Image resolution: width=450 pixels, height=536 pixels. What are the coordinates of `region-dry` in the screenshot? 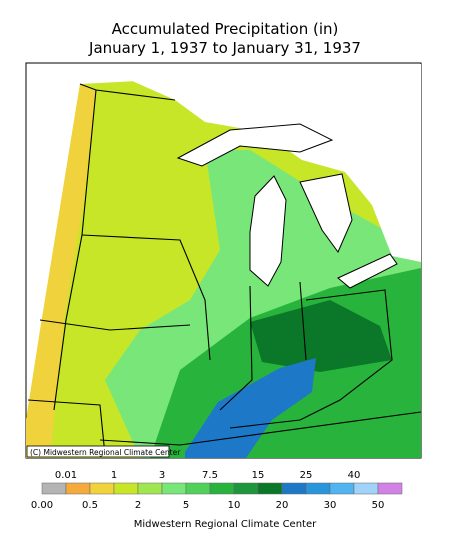 It's located at (61, 271).